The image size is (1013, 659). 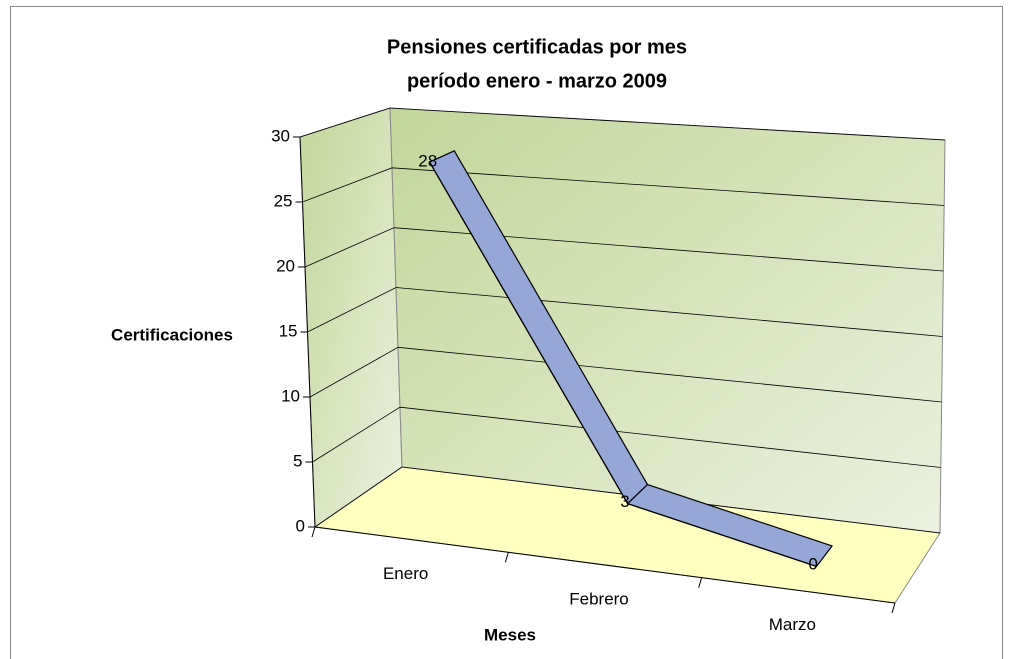 What do you see at coordinates (280, 135) in the screenshot?
I see `y-tick-label: 30` at bounding box center [280, 135].